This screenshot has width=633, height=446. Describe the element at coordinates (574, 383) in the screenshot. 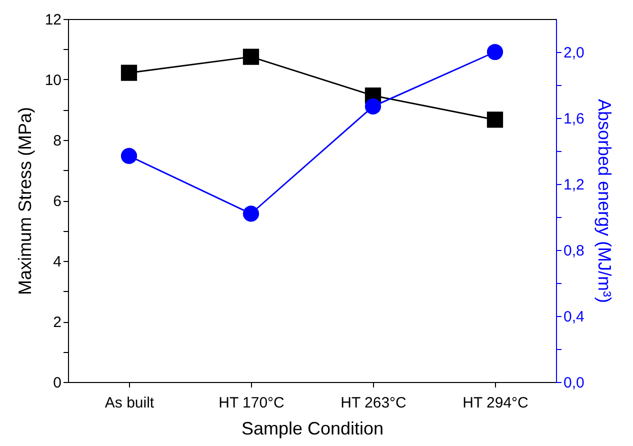

I see `y2-tick-label: 0,0` at that location.